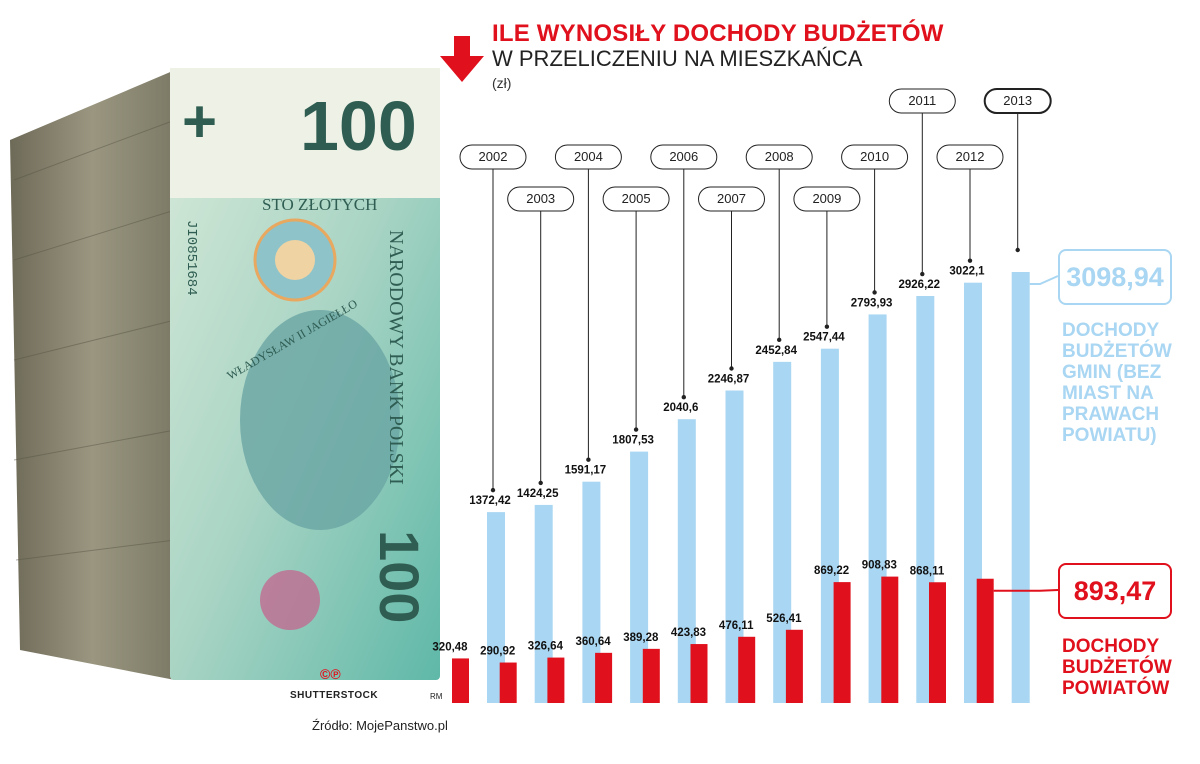 This screenshot has height=764, width=1200. What do you see at coordinates (396, 357) in the screenshot?
I see `banknote-bank-text: NARODOWY BANK POLSKI` at bounding box center [396, 357].